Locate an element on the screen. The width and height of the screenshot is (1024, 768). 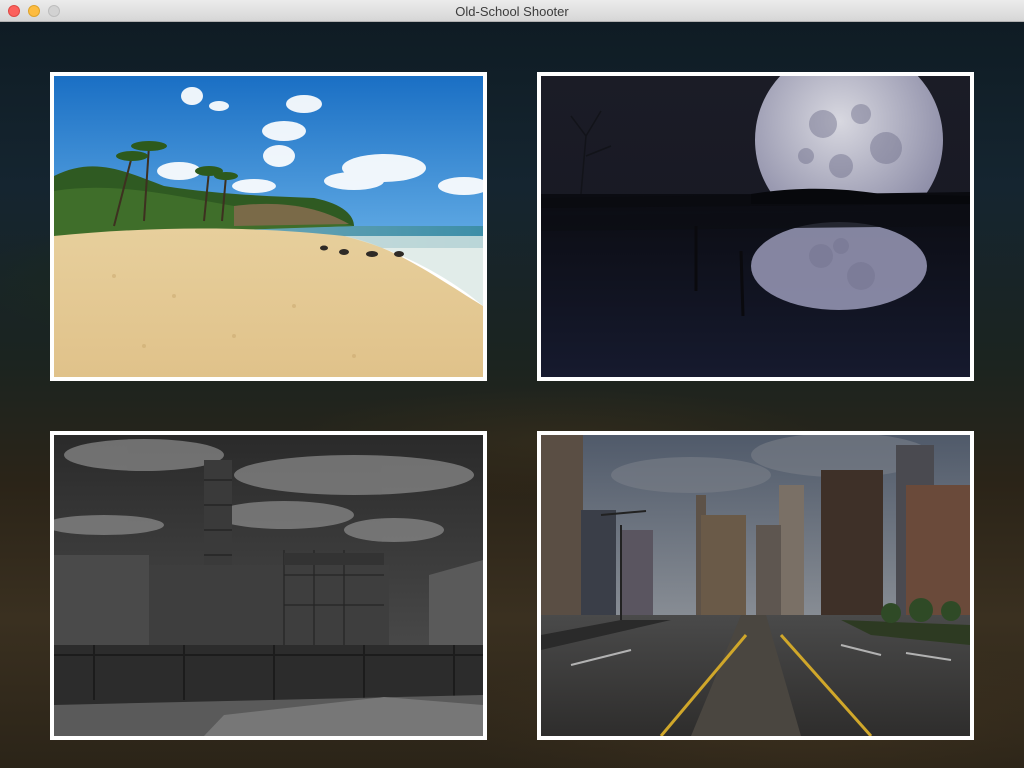
close-window-icon is located at coordinates (14, 11).